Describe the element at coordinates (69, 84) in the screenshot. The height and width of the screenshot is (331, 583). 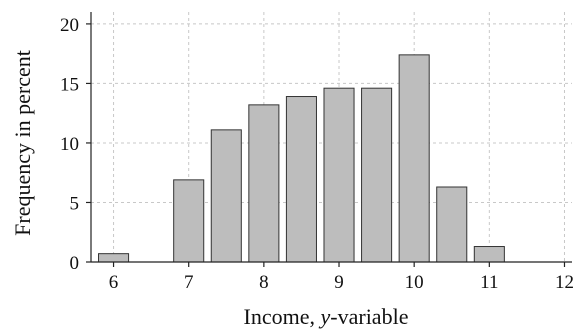
I see `y-tick-label: 15` at that location.